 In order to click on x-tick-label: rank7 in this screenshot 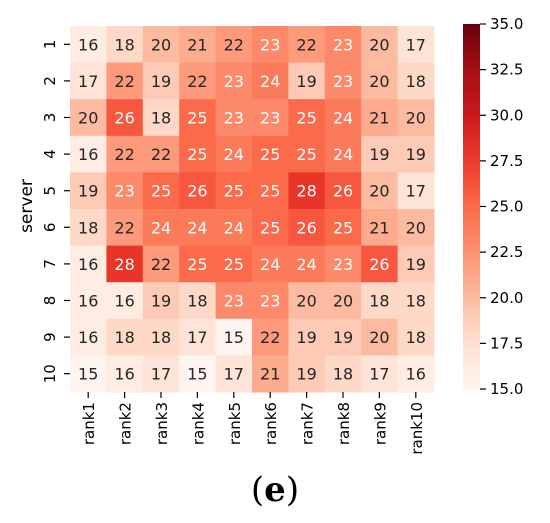, I will do `click(308, 423)`.